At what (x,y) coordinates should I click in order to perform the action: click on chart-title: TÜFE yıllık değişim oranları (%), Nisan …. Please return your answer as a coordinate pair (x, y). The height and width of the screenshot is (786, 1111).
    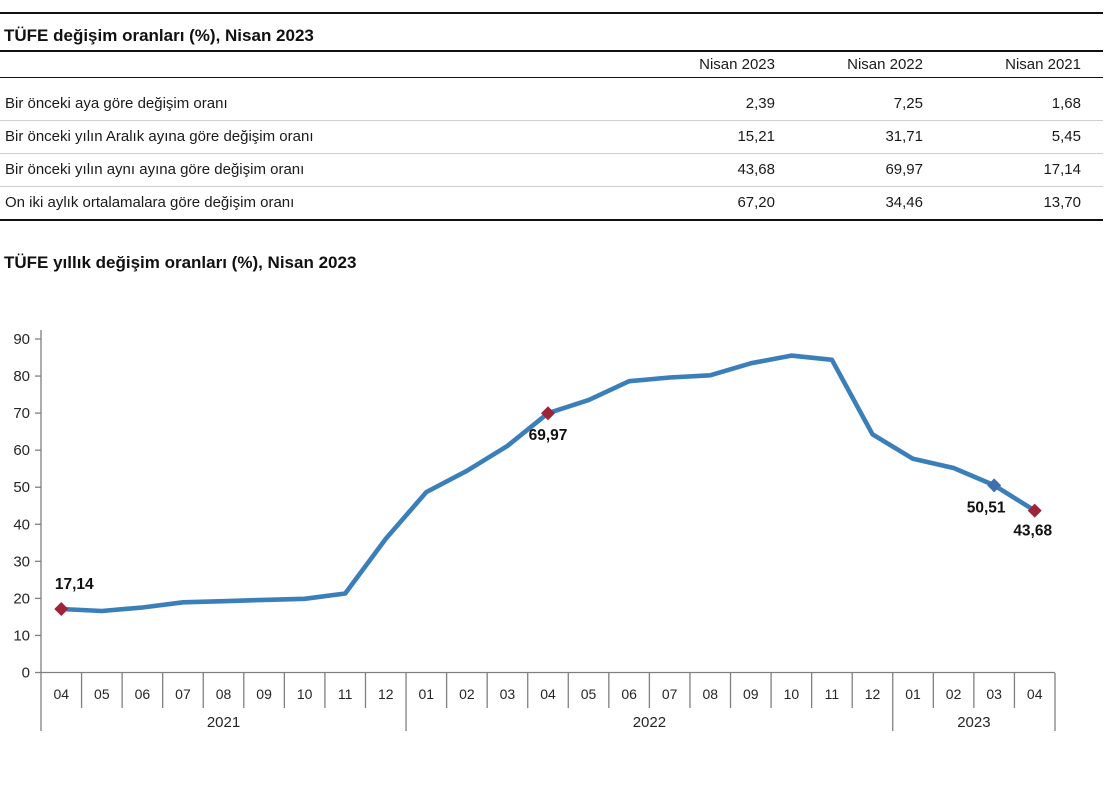
    Looking at the image, I should click on (180, 262).